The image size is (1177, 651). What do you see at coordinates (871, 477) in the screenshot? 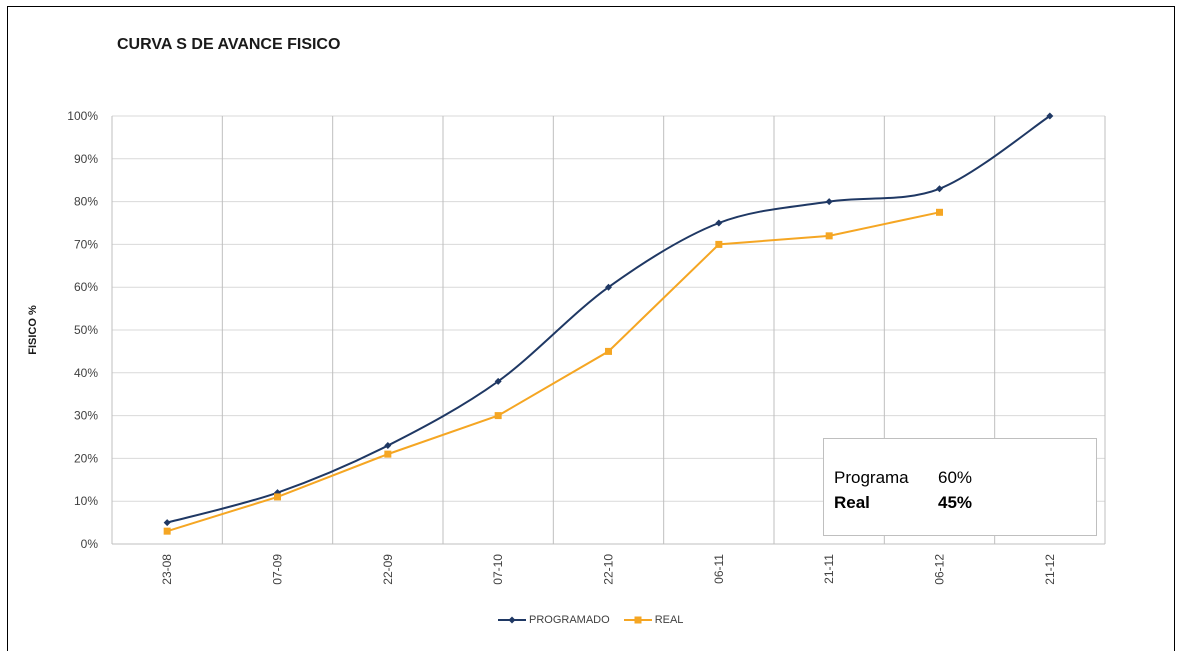
I see `summary-program-label: Programa` at bounding box center [871, 477].